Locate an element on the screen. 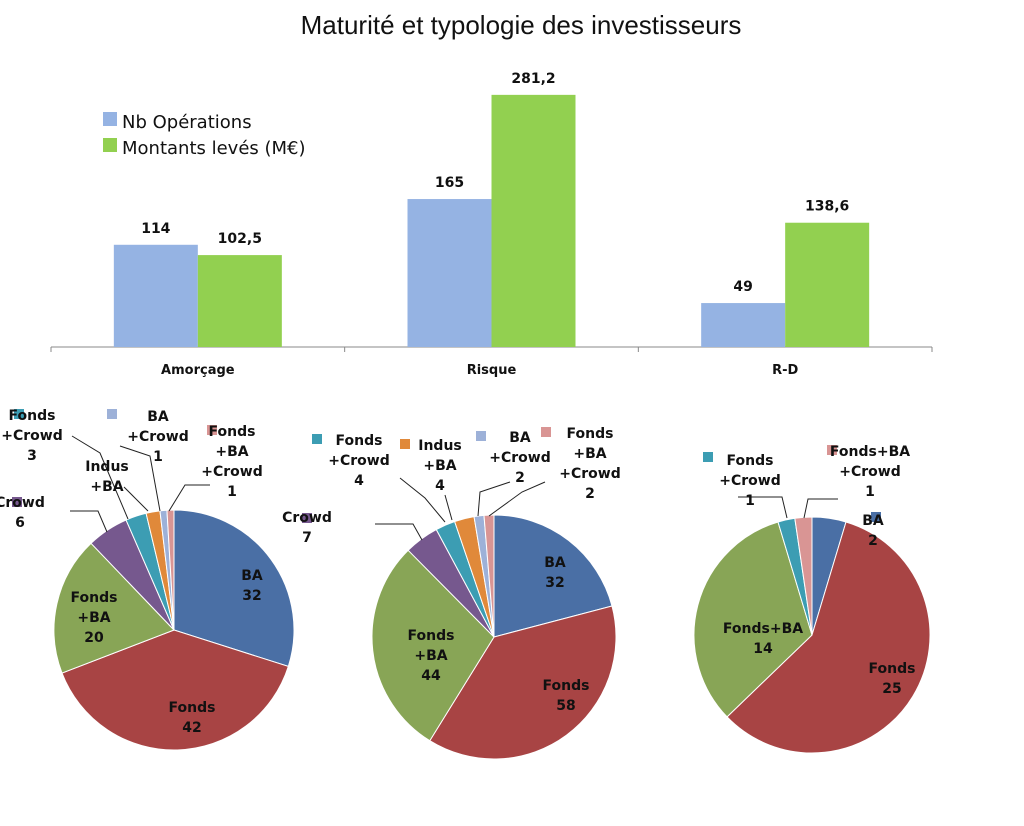 This screenshot has height=826, width=1024. pie-label-ba: BA 2 is located at coordinates (873, 531).